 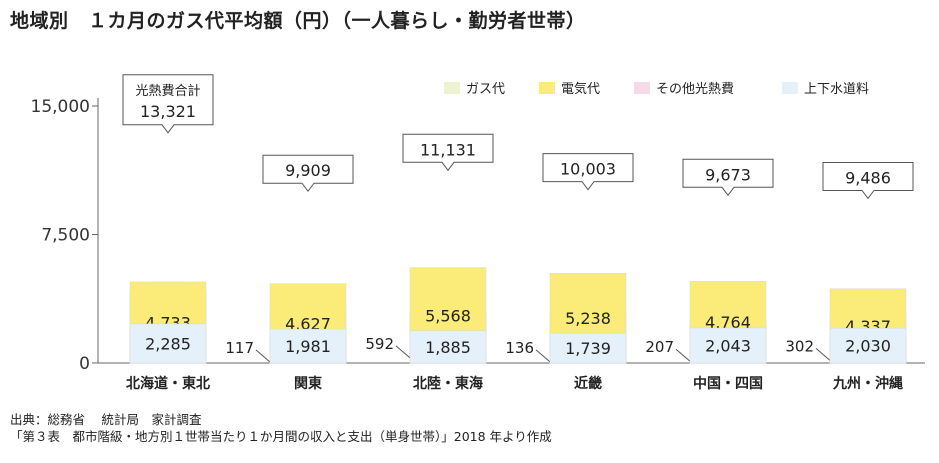 I want to click on data-label-other-energy: 136, so click(x=519, y=348).